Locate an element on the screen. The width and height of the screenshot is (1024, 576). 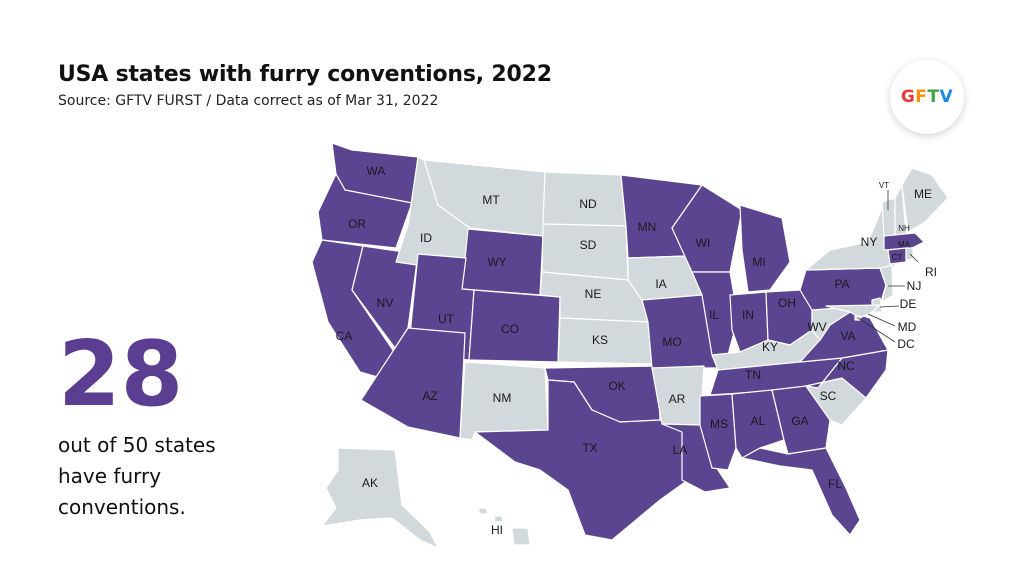
state-label-nv: NV is located at coordinates (385, 303).